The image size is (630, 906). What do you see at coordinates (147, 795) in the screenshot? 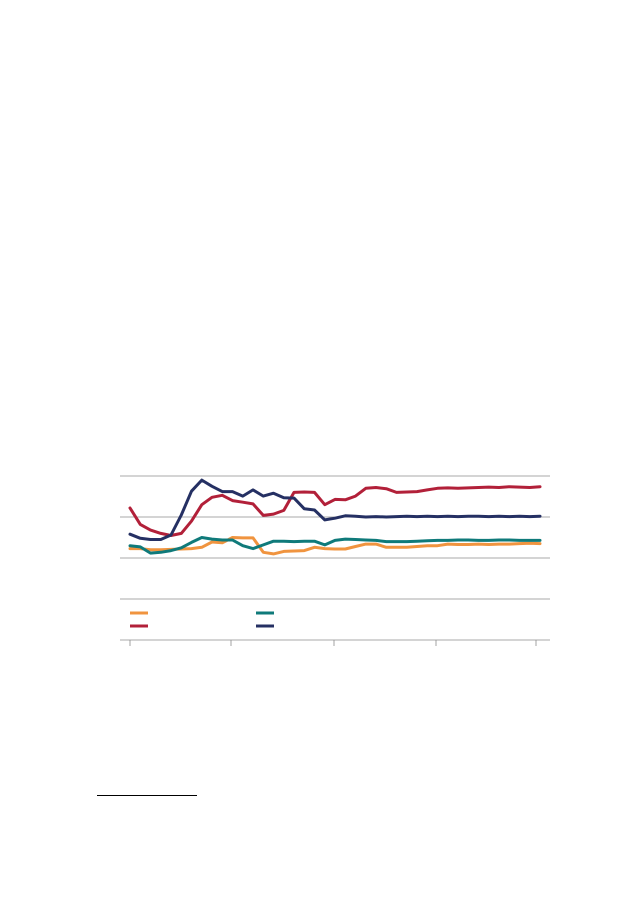
I see `footnote-rule` at bounding box center [147, 795].